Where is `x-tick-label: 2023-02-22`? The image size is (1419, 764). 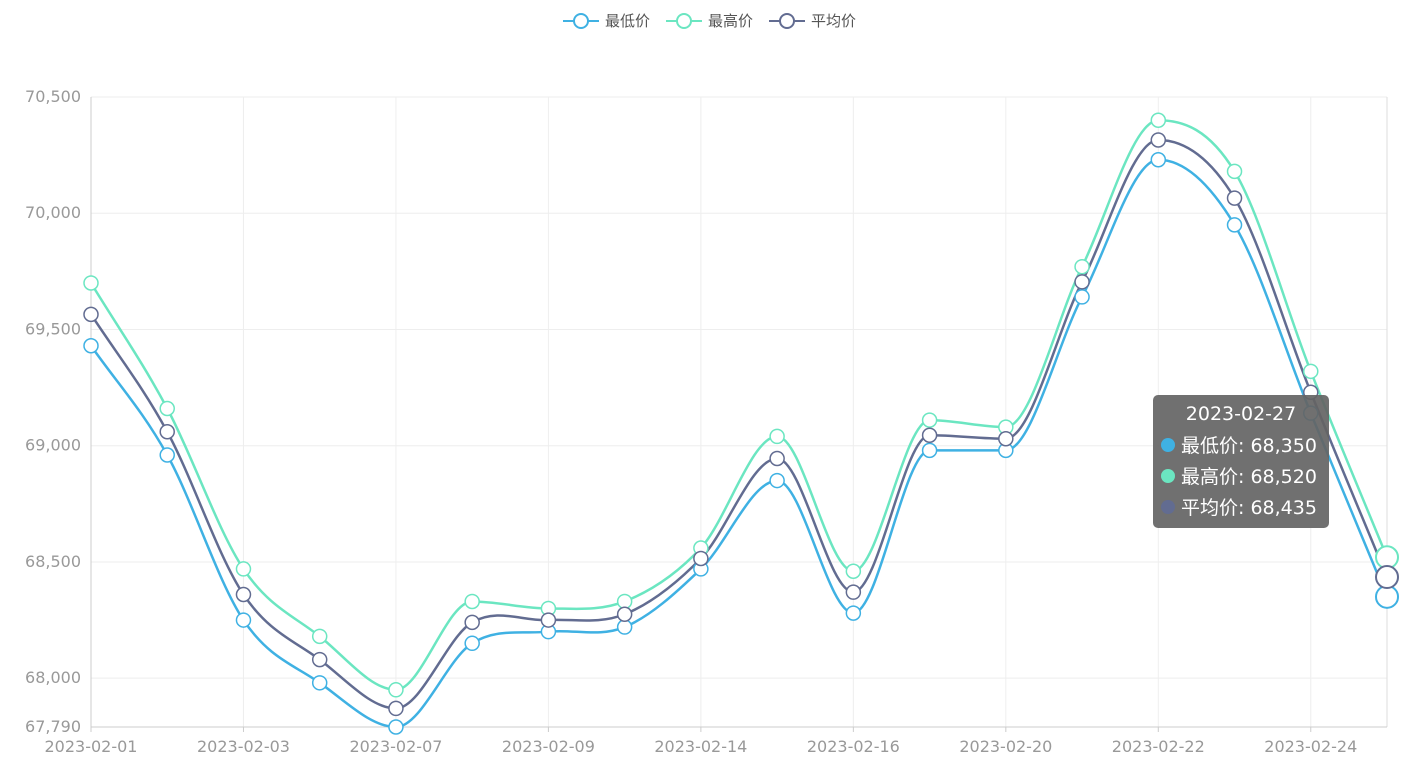
x-tick-label: 2023-02-22 is located at coordinates (1158, 746).